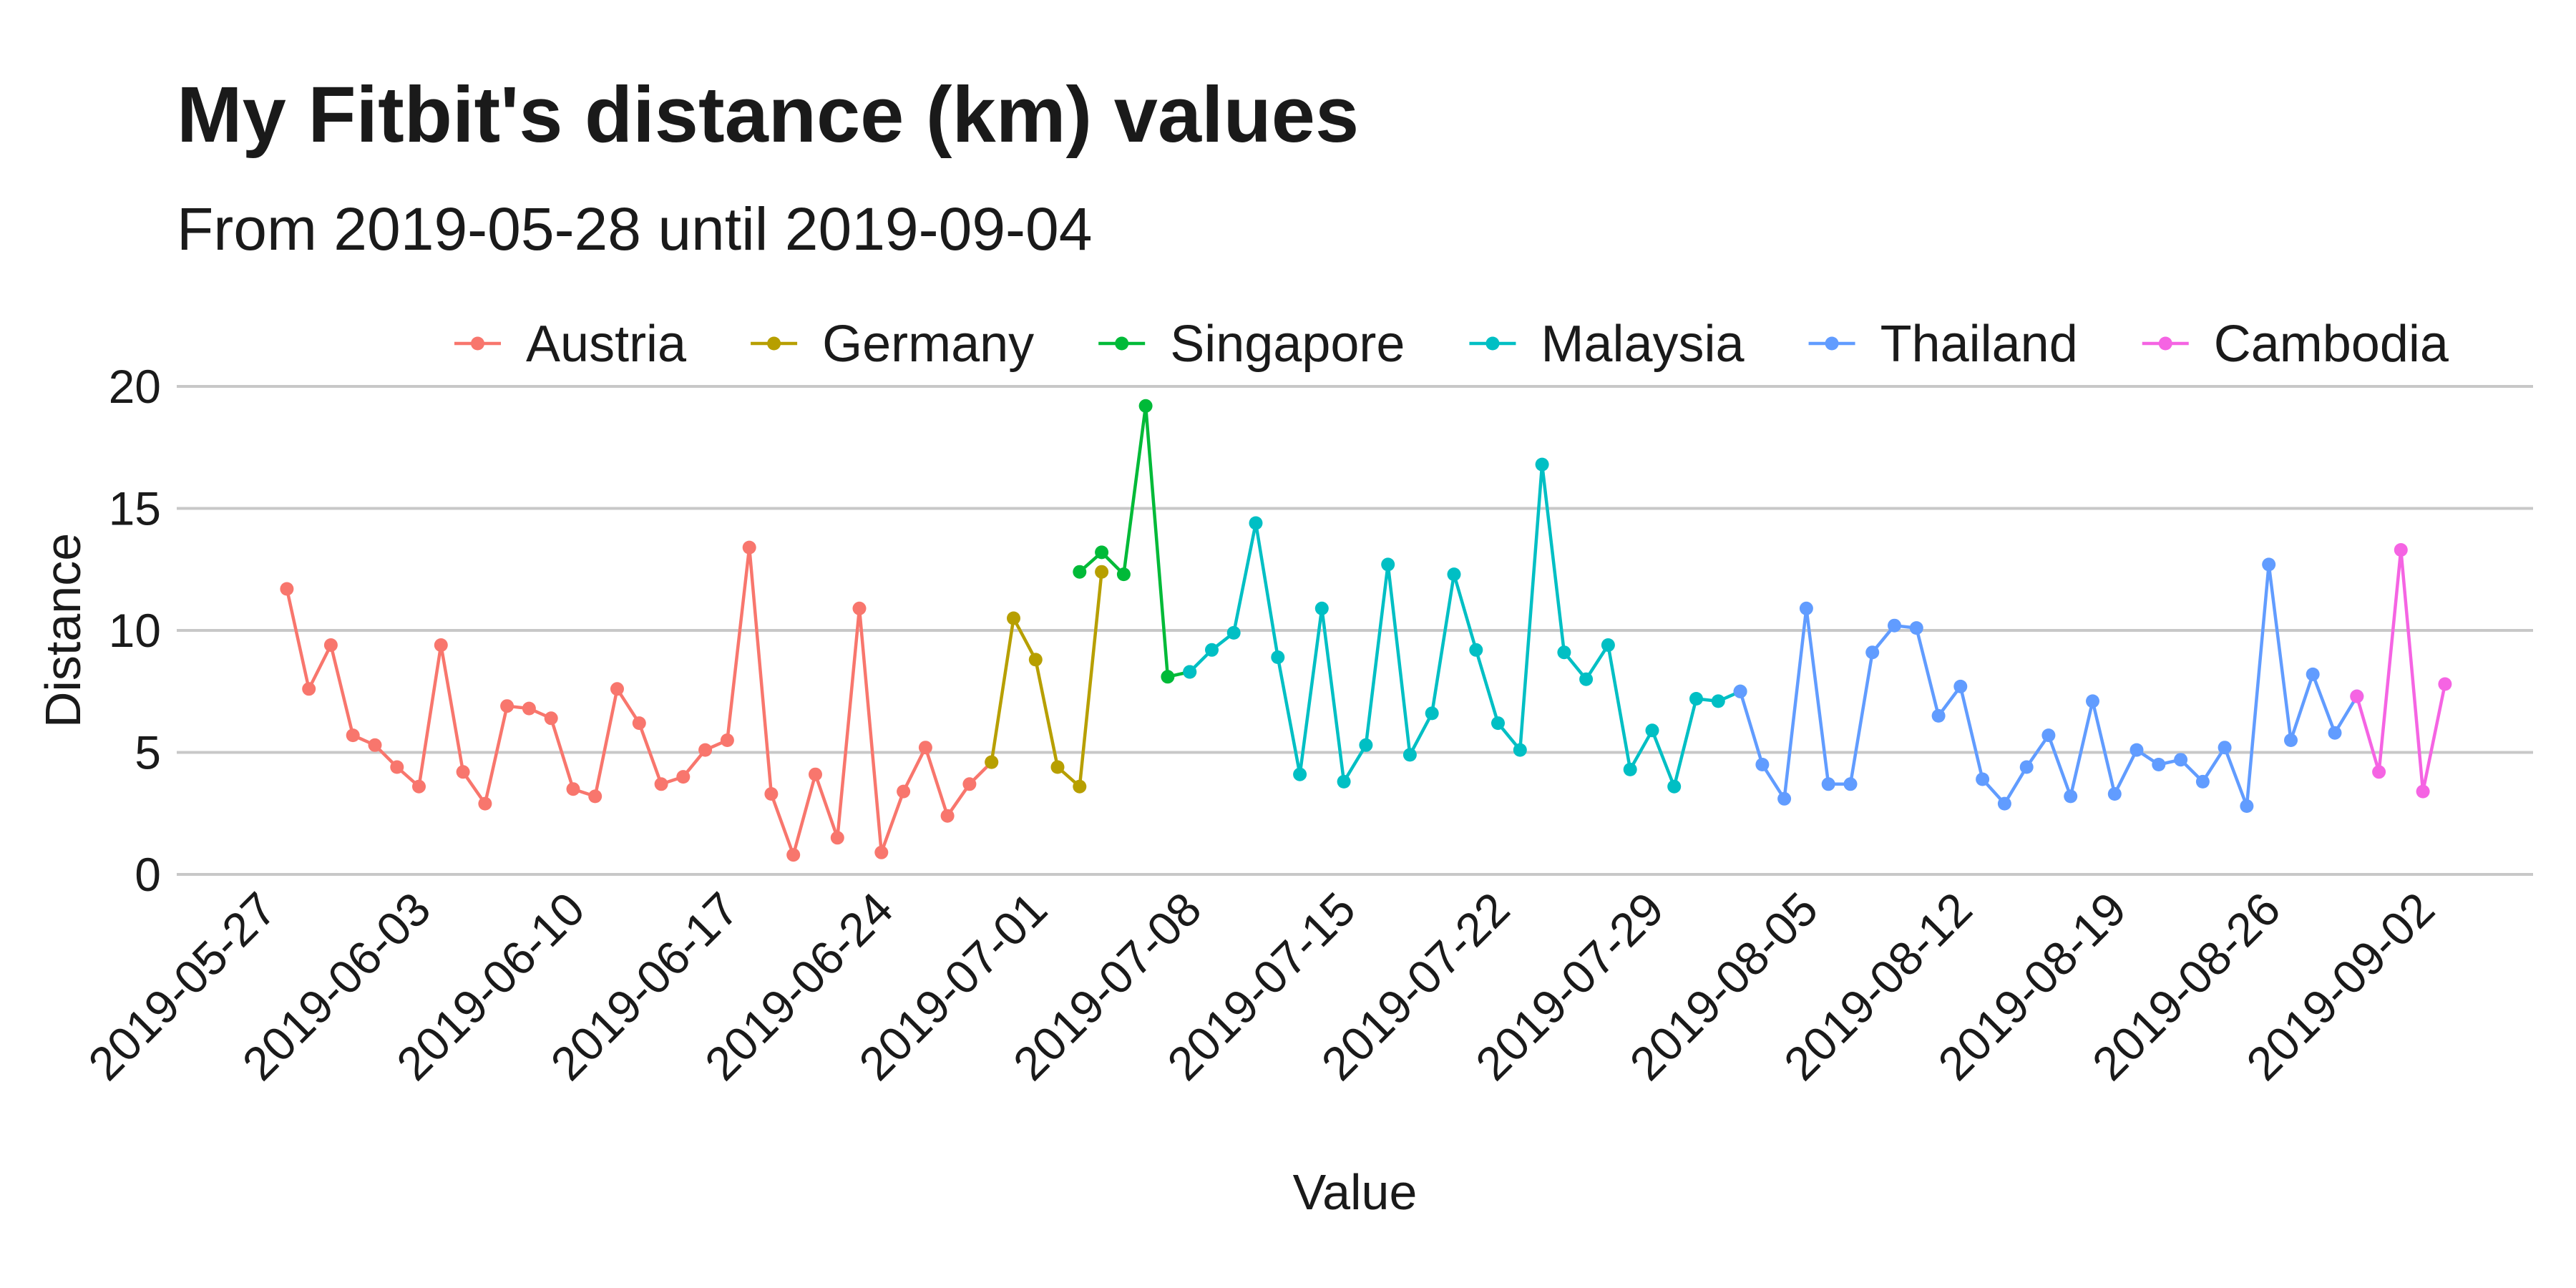 The image size is (2576, 1288). I want to click on series-germany, so click(1047, 679).